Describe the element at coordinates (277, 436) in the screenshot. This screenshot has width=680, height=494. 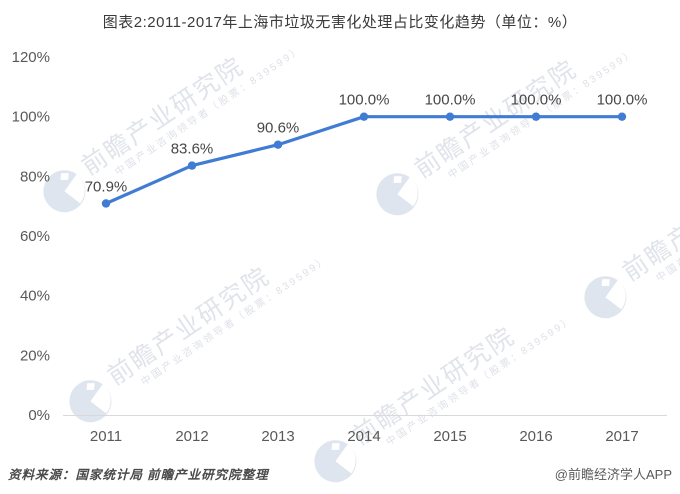
I see `x-tick-label: 2013` at that location.